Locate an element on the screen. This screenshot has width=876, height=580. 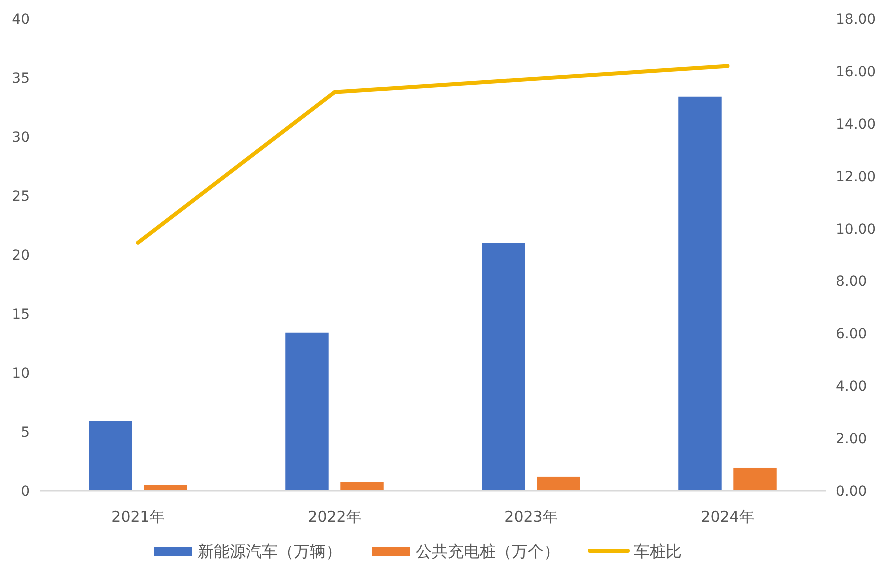
x-tick-label: 2022年 is located at coordinates (335, 517).